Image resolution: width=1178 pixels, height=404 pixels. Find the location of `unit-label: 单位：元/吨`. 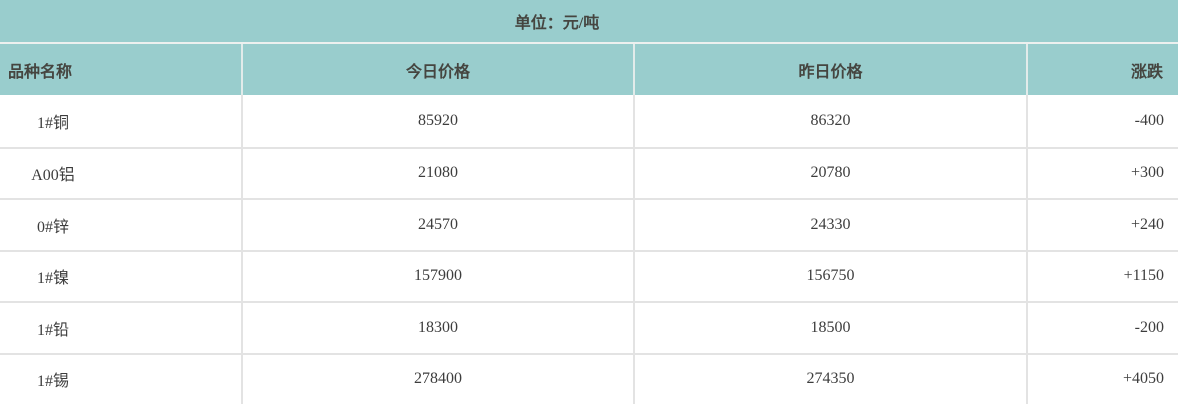

unit-label: 单位：元/吨 is located at coordinates (557, 23).